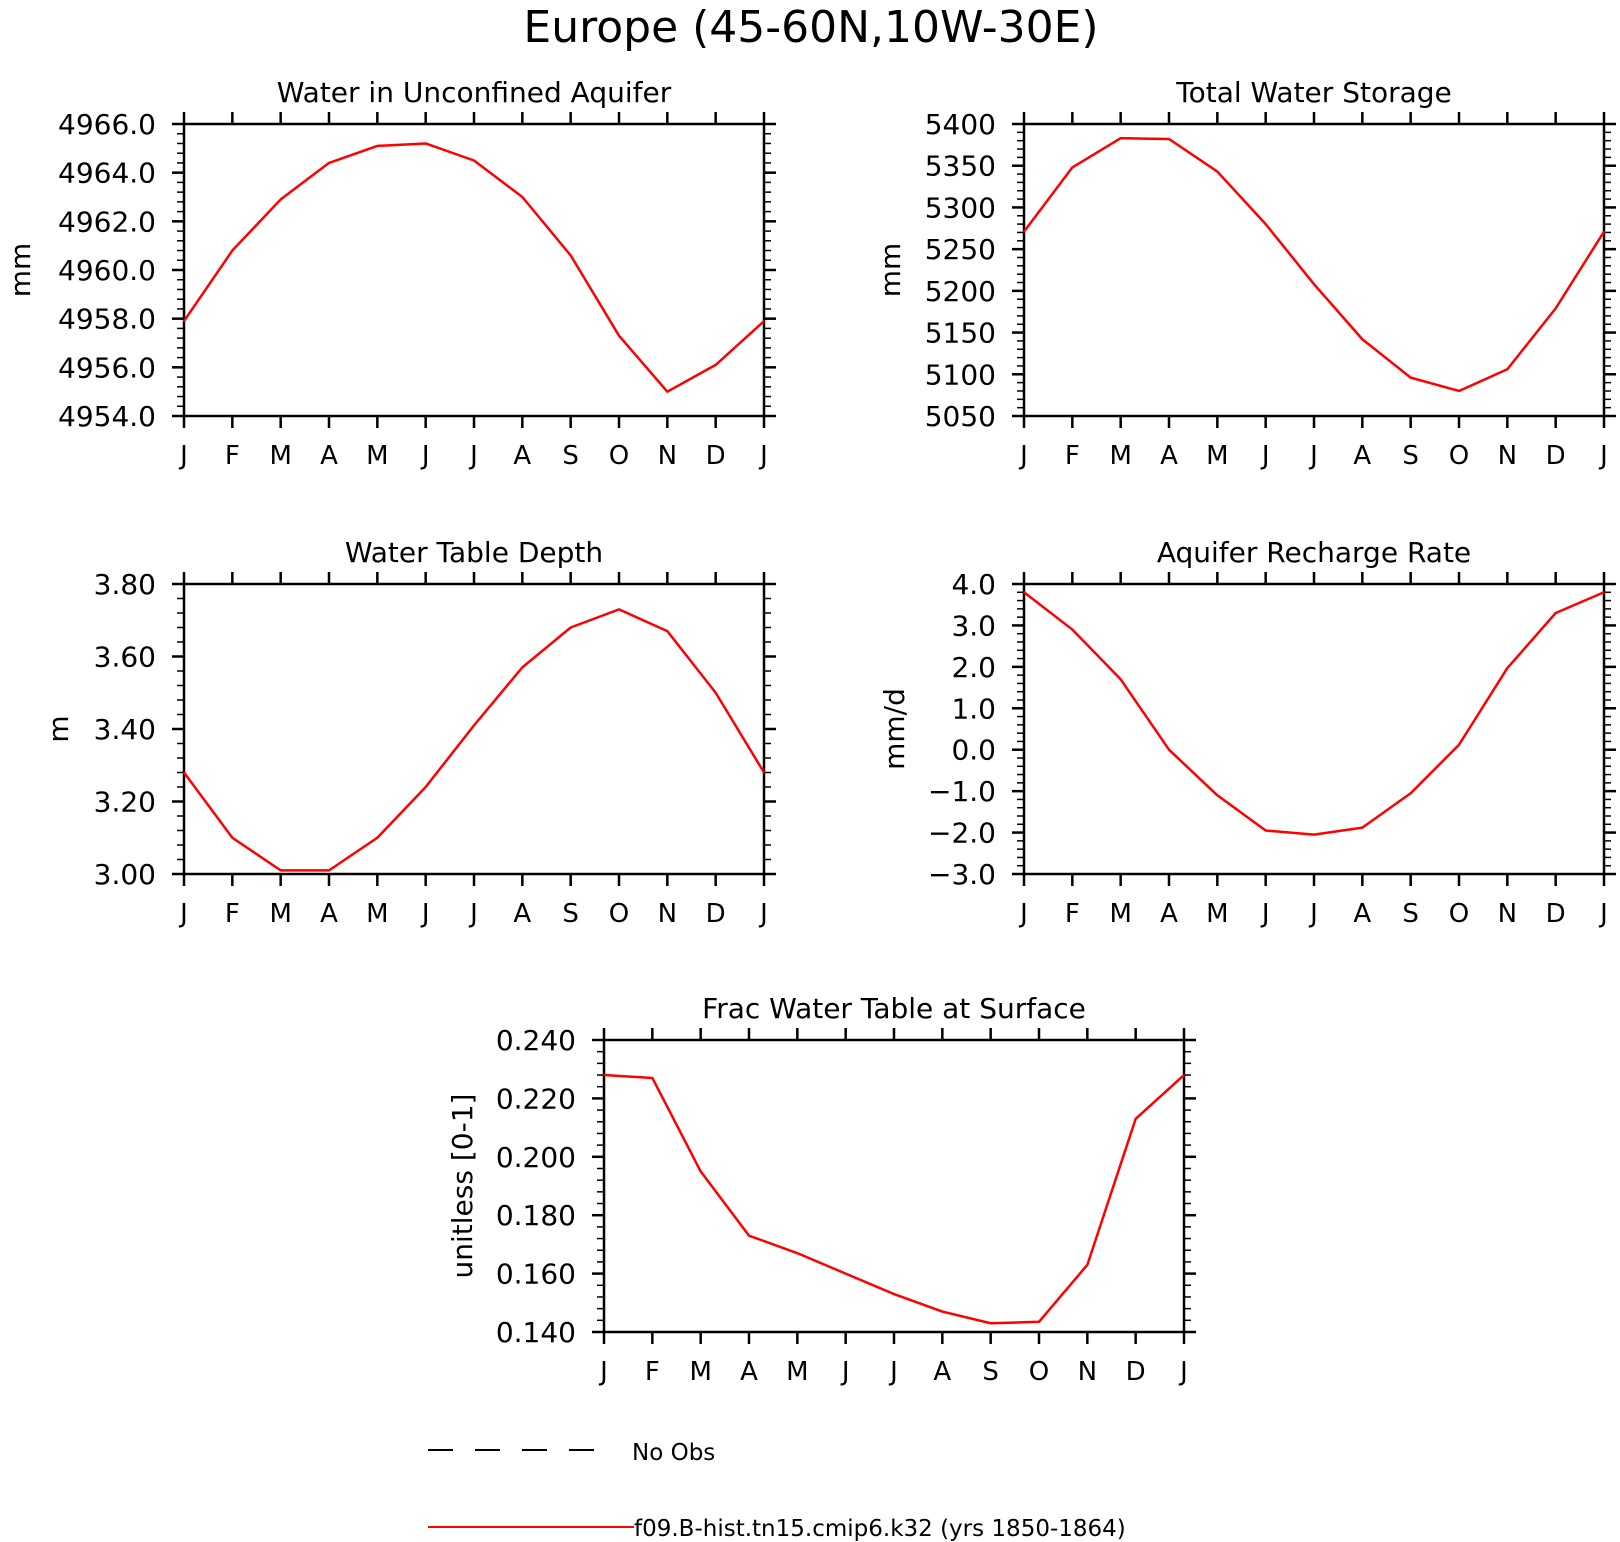 The width and height of the screenshot is (1620, 1542). What do you see at coordinates (571, 1453) in the screenshot?
I see `legend-item-no-obs: No Obs` at bounding box center [571, 1453].